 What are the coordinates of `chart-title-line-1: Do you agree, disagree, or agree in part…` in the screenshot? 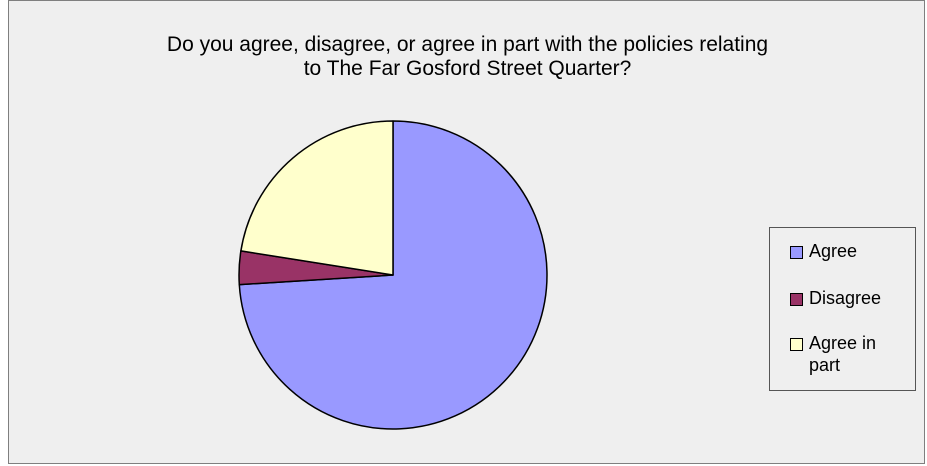 It's located at (467, 44).